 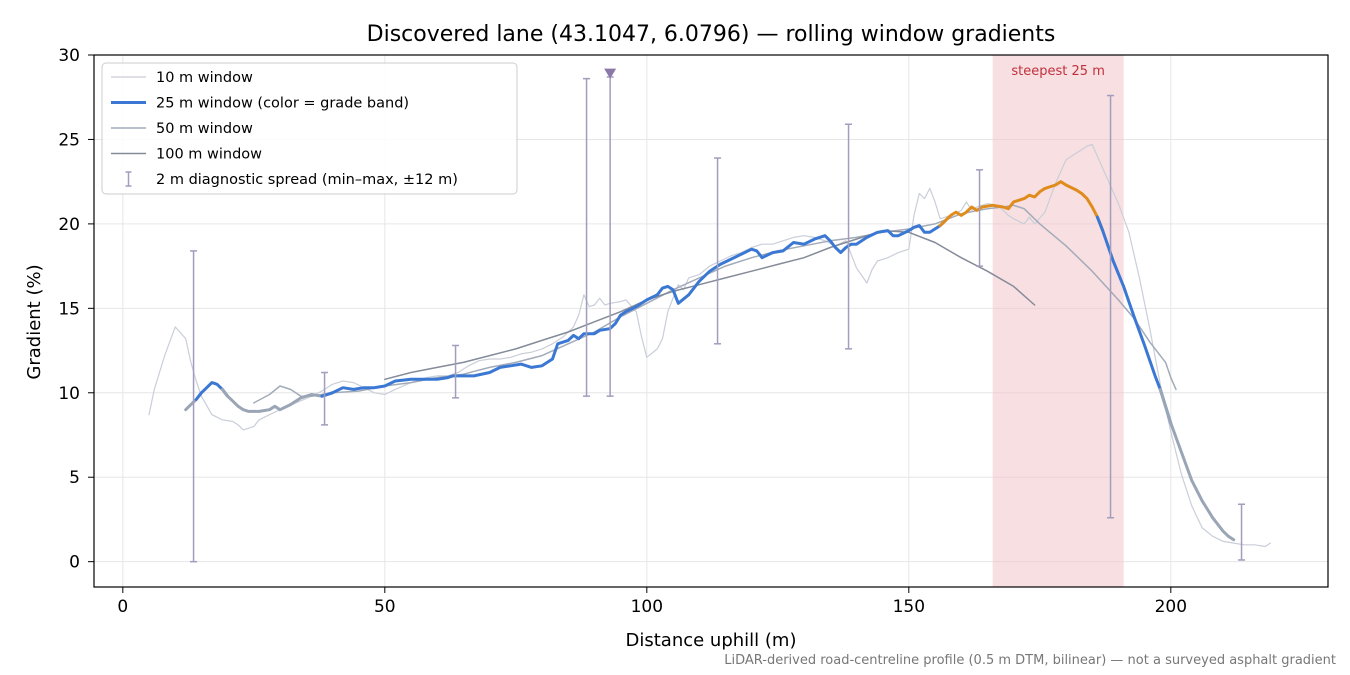 I want to click on legend-label: 10 m window, so click(x=204, y=78).